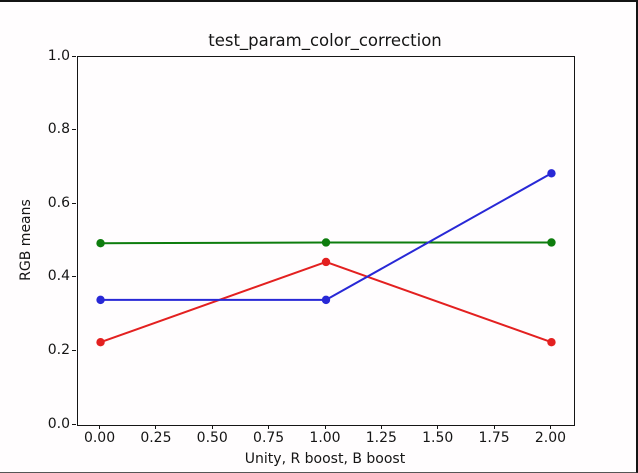 This screenshot has width=638, height=473. Describe the element at coordinates (74, 350) in the screenshot. I see `y-tick-mark-0.2` at that location.